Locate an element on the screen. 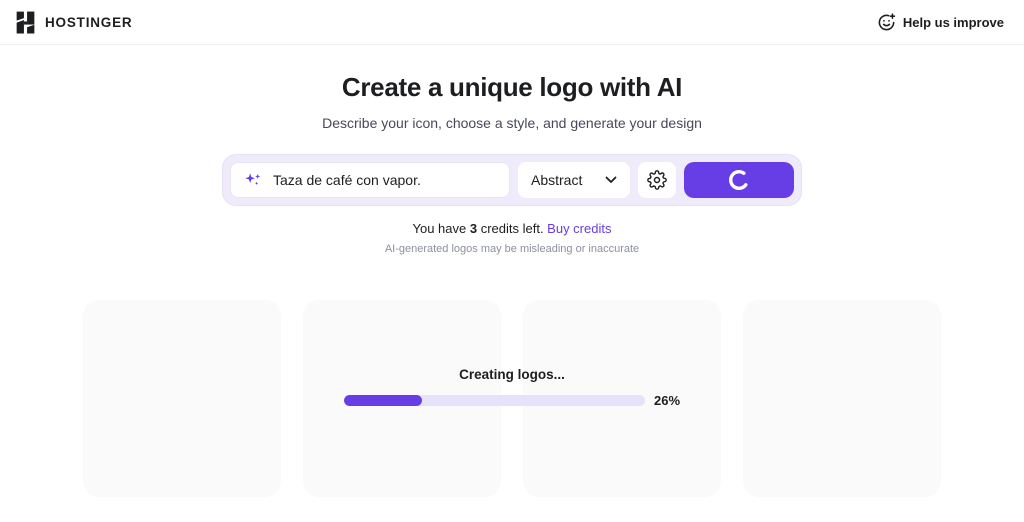  credits-prefix: You have is located at coordinates (441, 228).